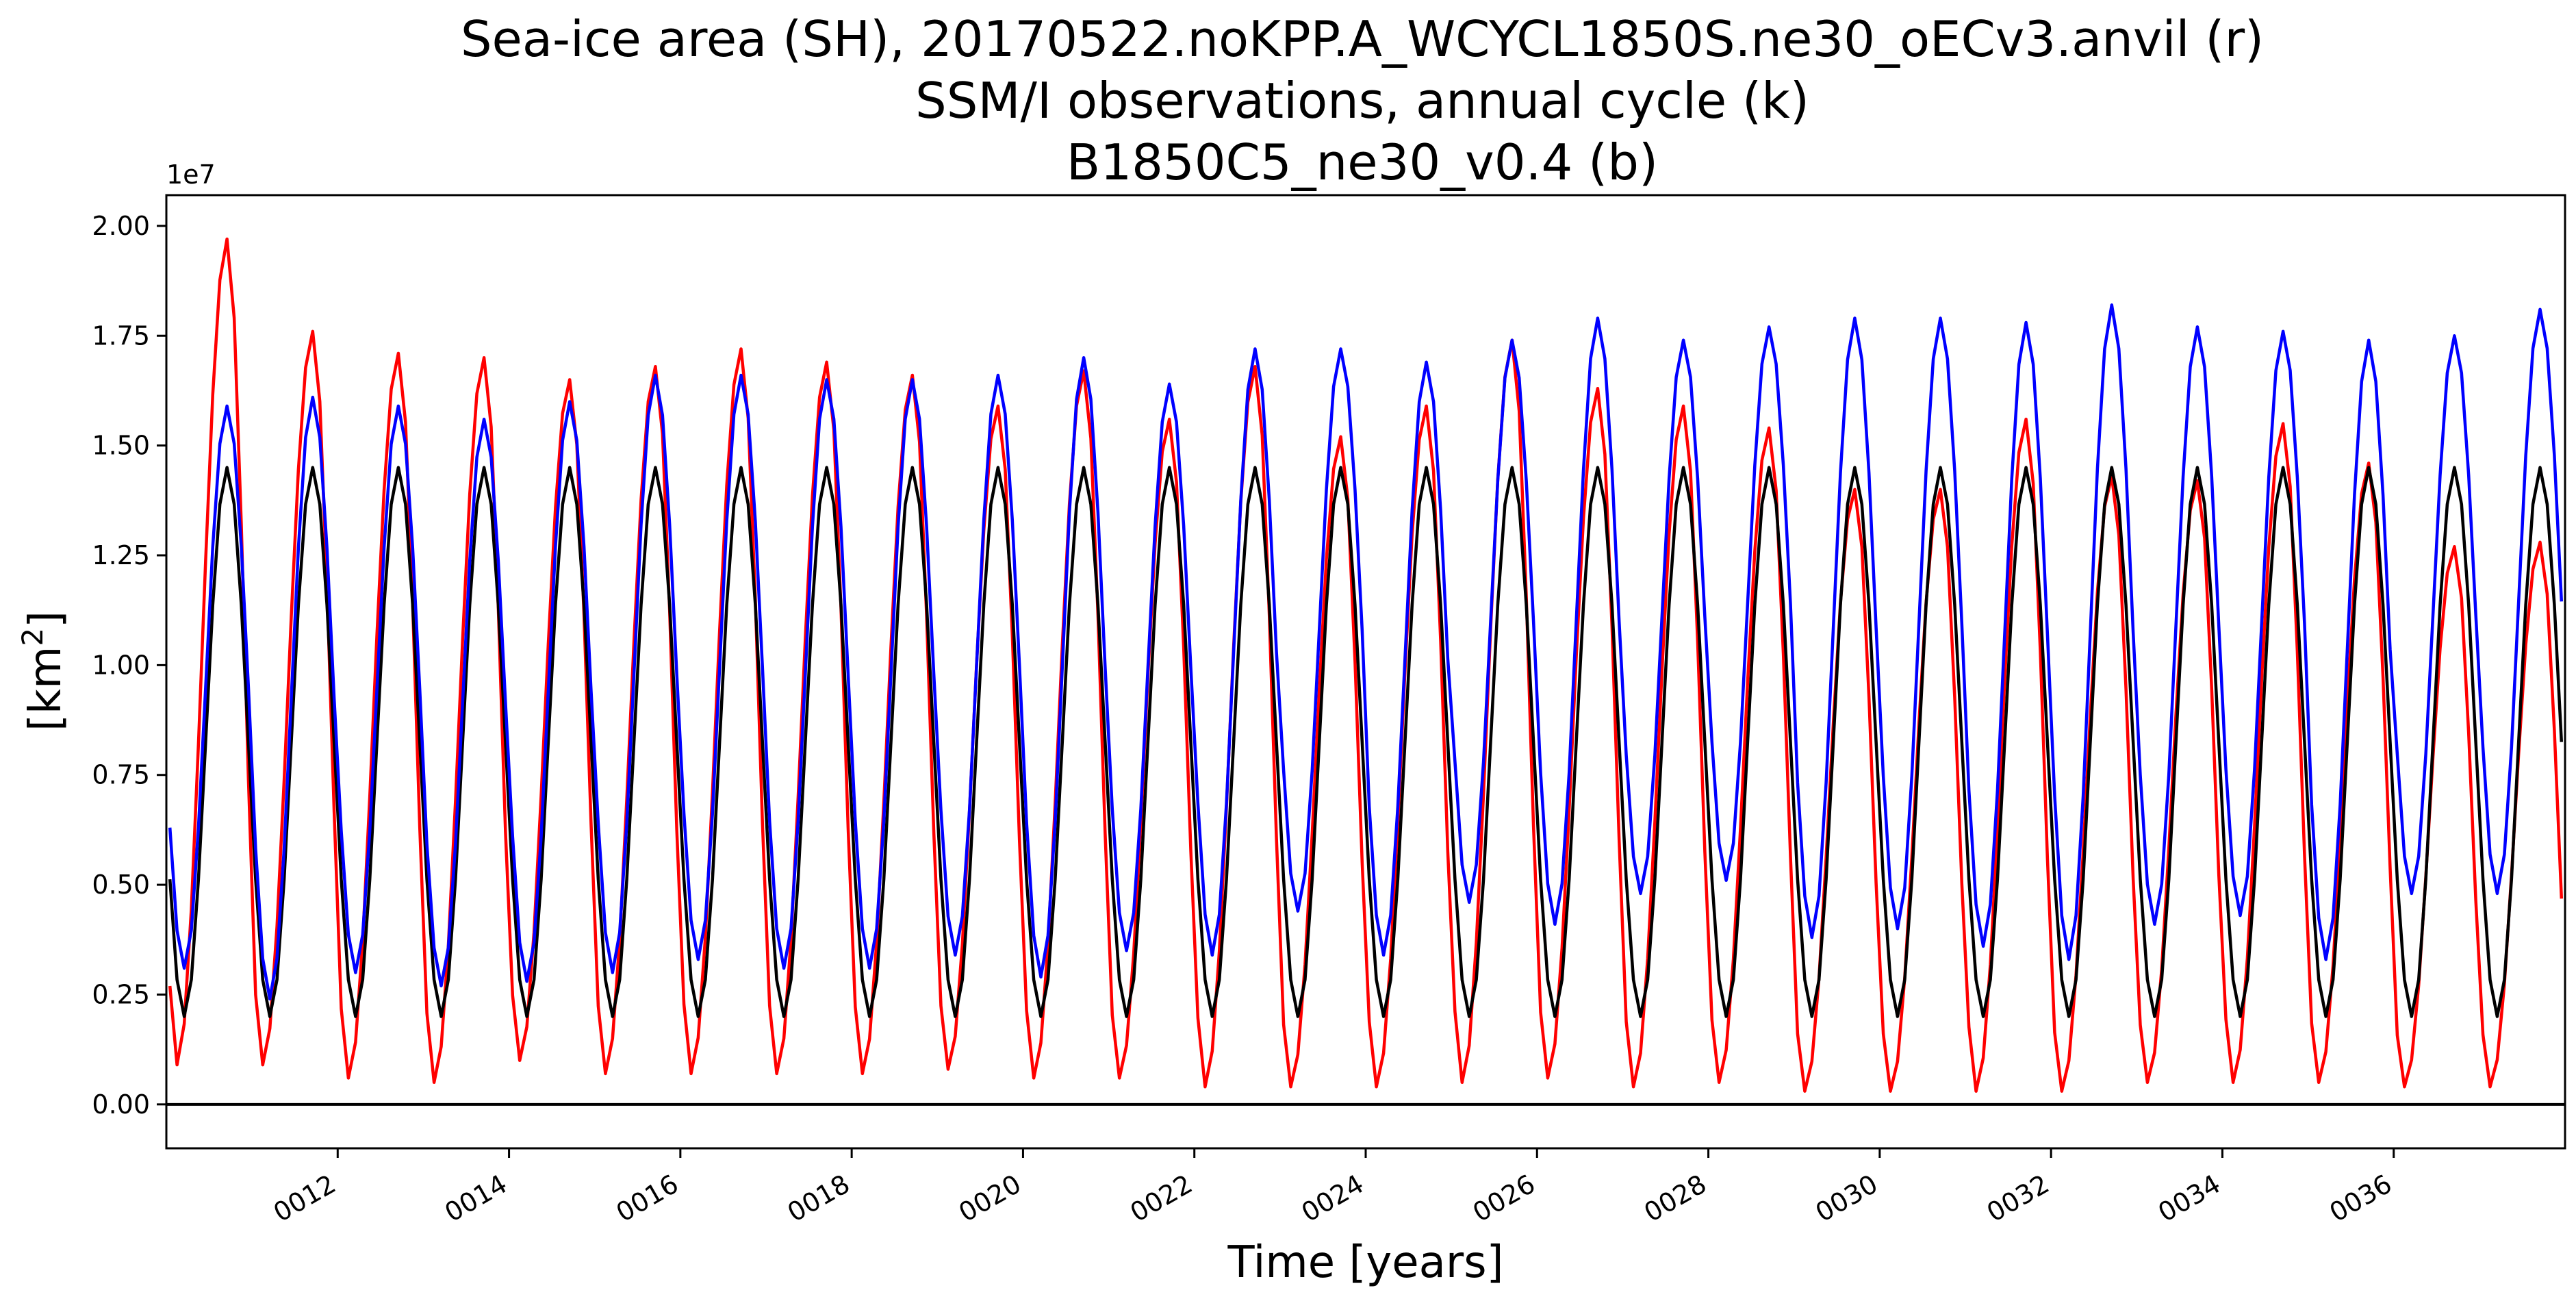 Image resolution: width=2576 pixels, height=1301 pixels. What do you see at coordinates (46, 619) in the screenshot?
I see `y-axis-label-close: ]` at bounding box center [46, 619].